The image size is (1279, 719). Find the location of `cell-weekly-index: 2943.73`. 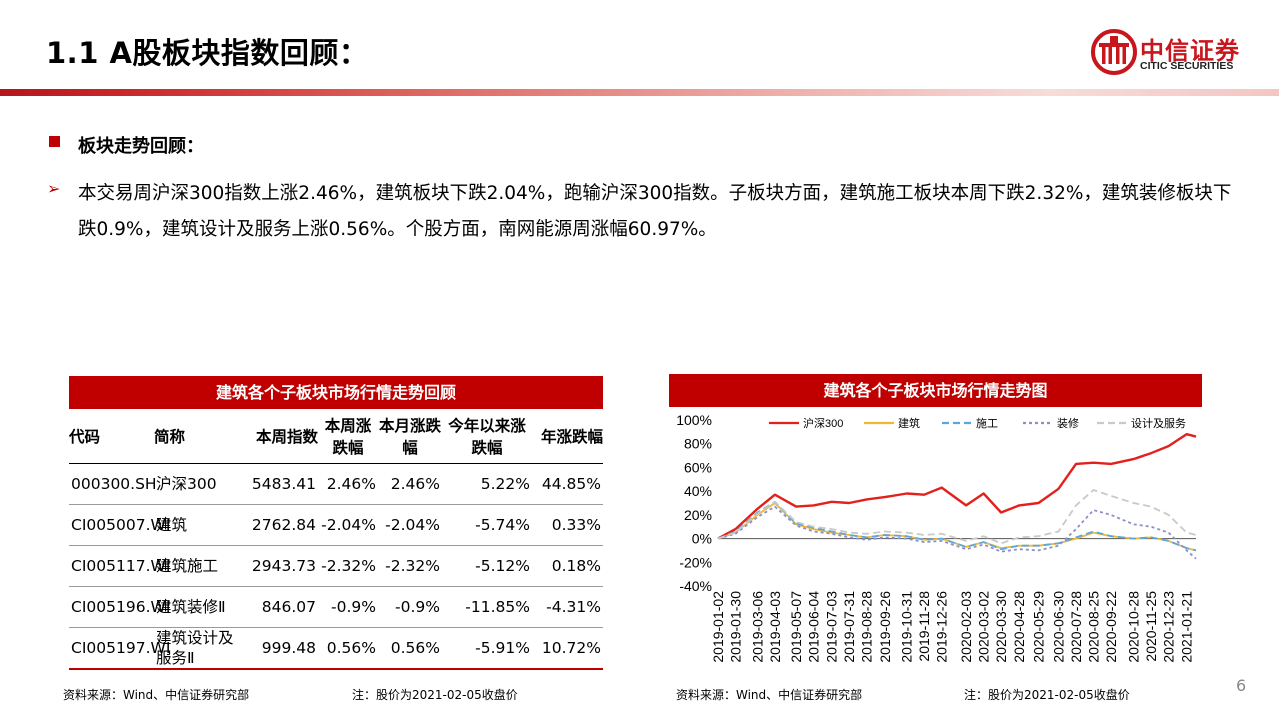

cell-weekly-index: 2943.73 is located at coordinates (282, 566).